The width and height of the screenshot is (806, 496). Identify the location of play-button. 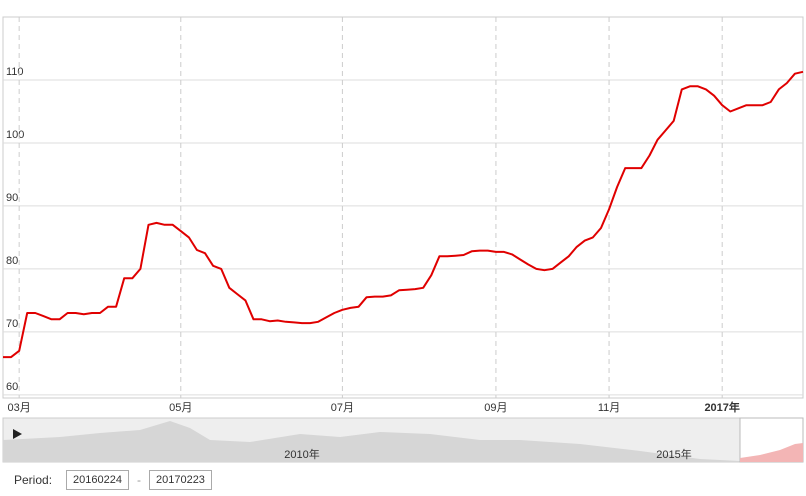
(17, 434).